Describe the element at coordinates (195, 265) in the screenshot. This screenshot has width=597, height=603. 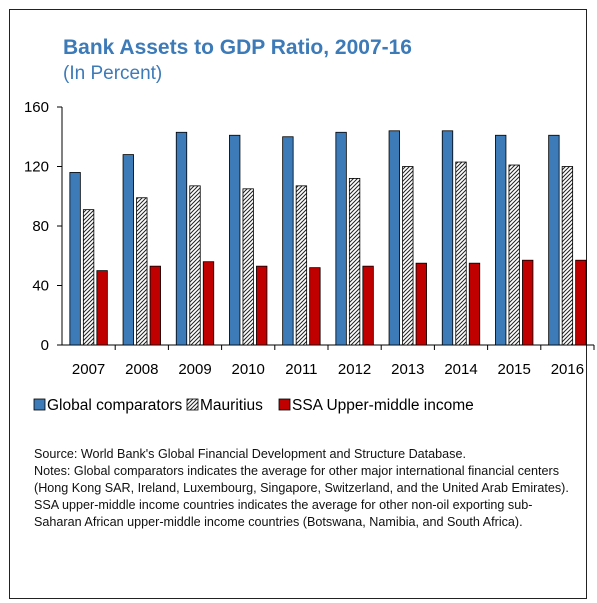
I see `bar-mauritius-2009` at that location.